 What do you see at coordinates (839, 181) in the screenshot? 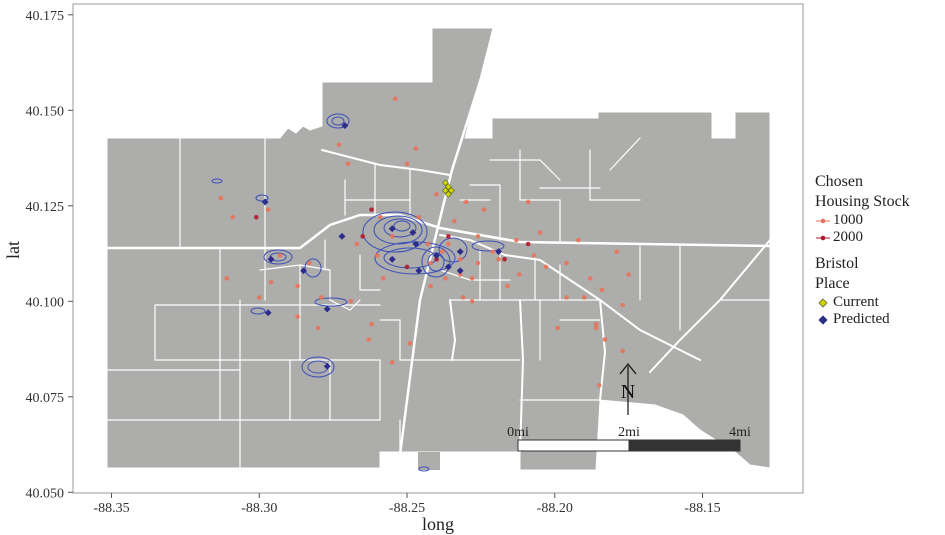
I see `legend-housing-title-1: Chosen` at bounding box center [839, 181].